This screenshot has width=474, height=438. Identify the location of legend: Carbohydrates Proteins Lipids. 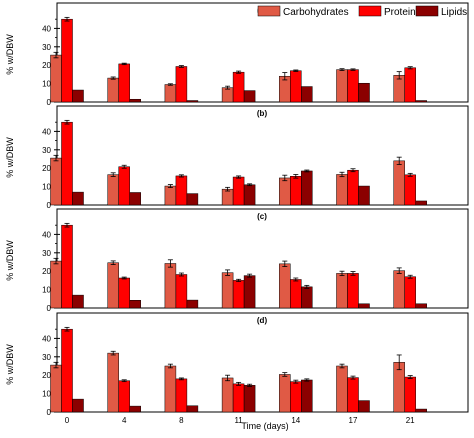
(362, 11).